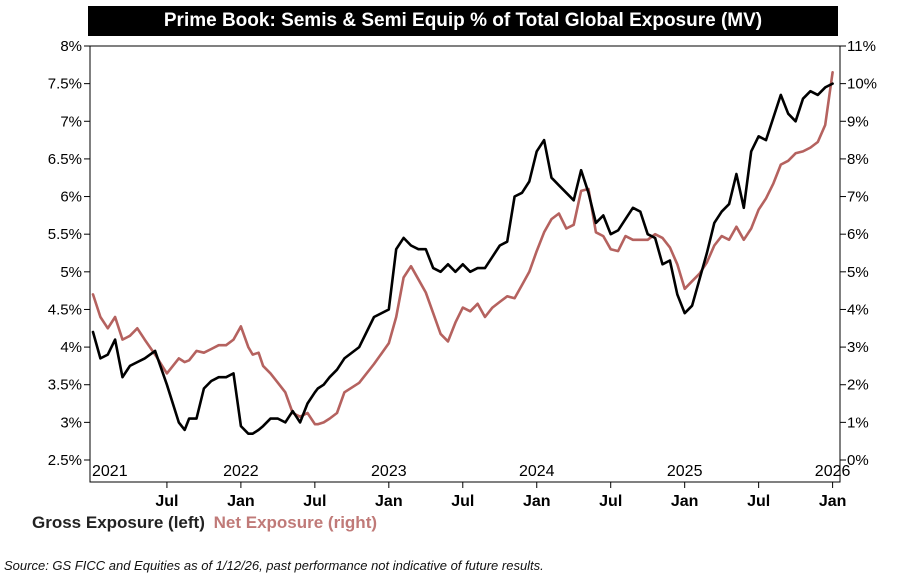  What do you see at coordinates (858, 197) in the screenshot?
I see `right-tick-label: 7%` at bounding box center [858, 197].